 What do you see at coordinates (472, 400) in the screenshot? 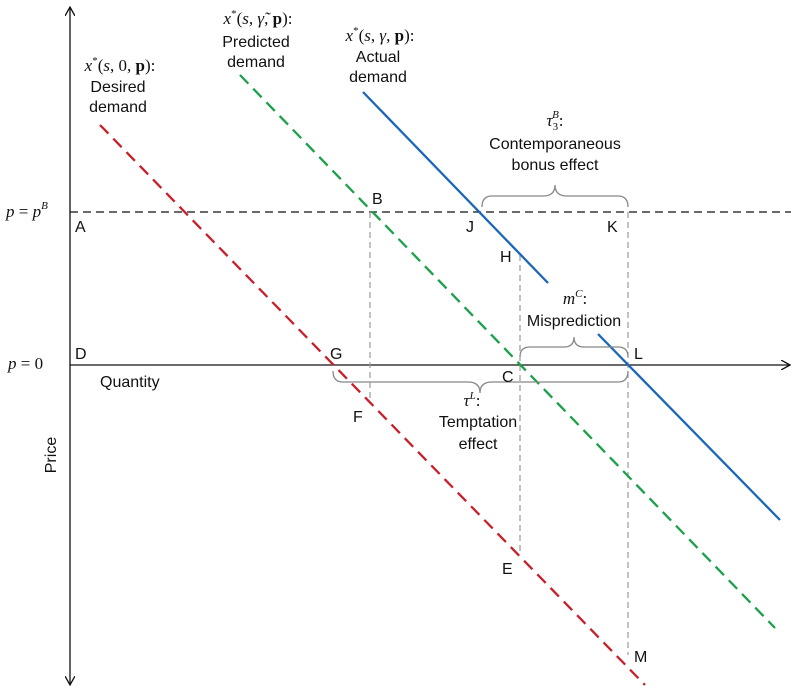
I see `temptation-formula: τL:` at bounding box center [472, 400].